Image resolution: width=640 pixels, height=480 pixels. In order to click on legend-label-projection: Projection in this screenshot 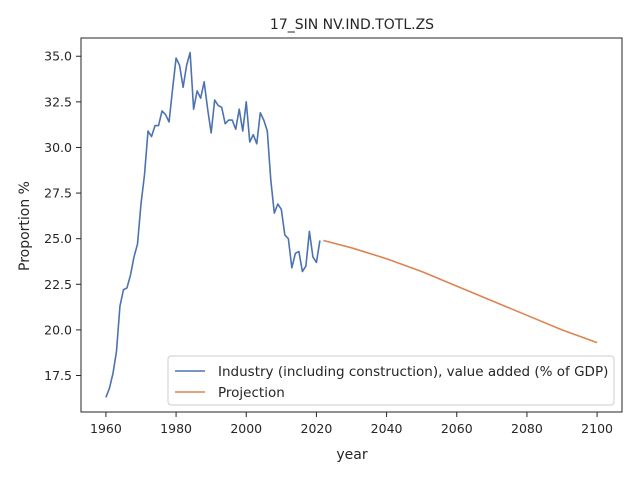, I will do `click(251, 393)`.